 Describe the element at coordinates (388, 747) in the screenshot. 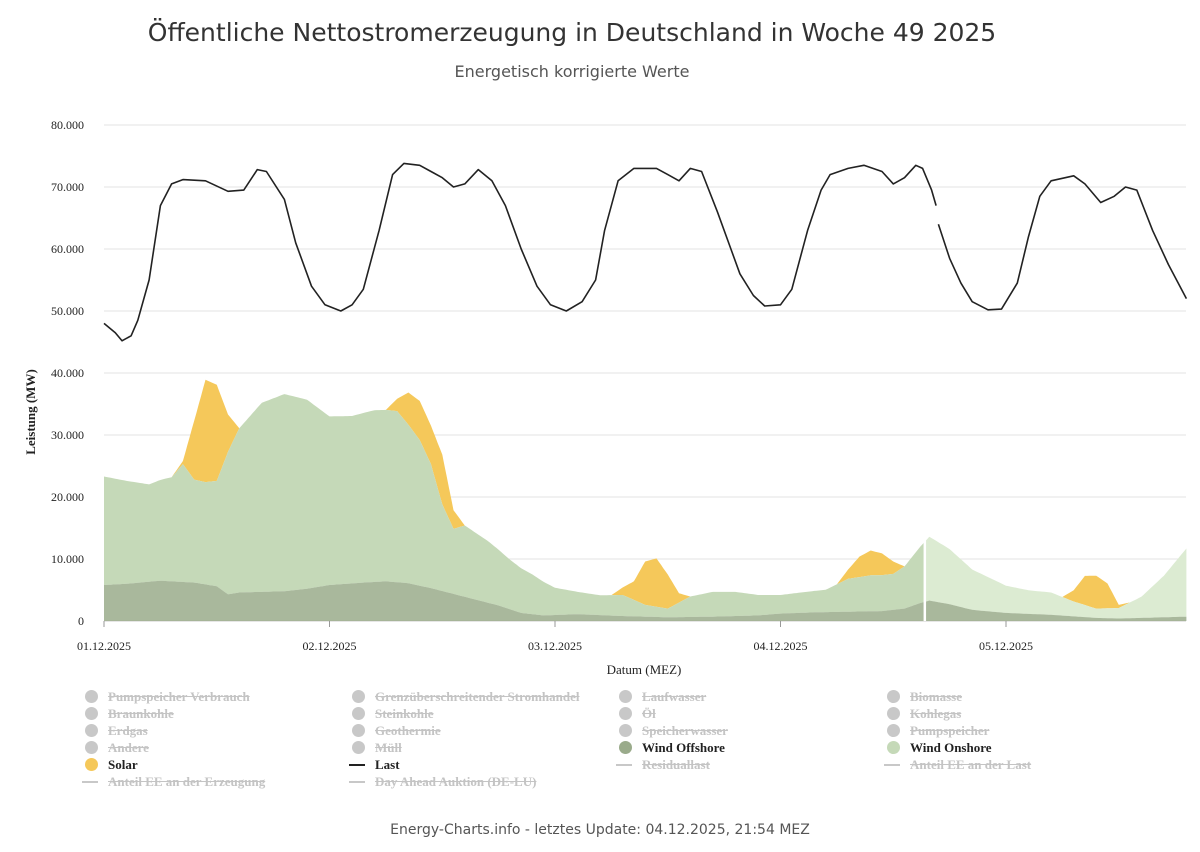

I see `legend-label: Müll` at that location.